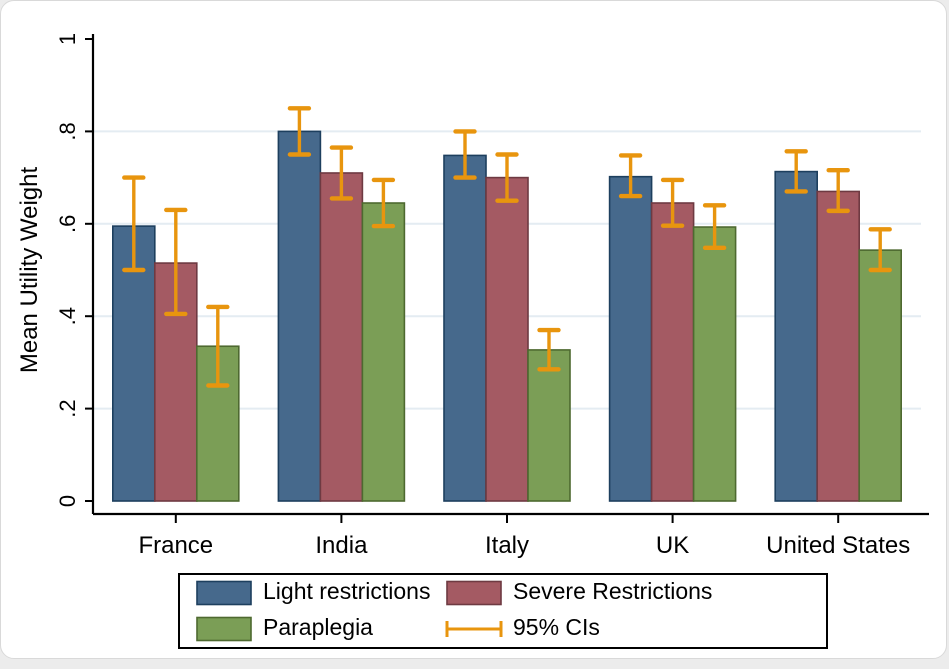  What do you see at coordinates (630, 338) in the screenshot?
I see `bar-light-restrictions-uk` at bounding box center [630, 338].